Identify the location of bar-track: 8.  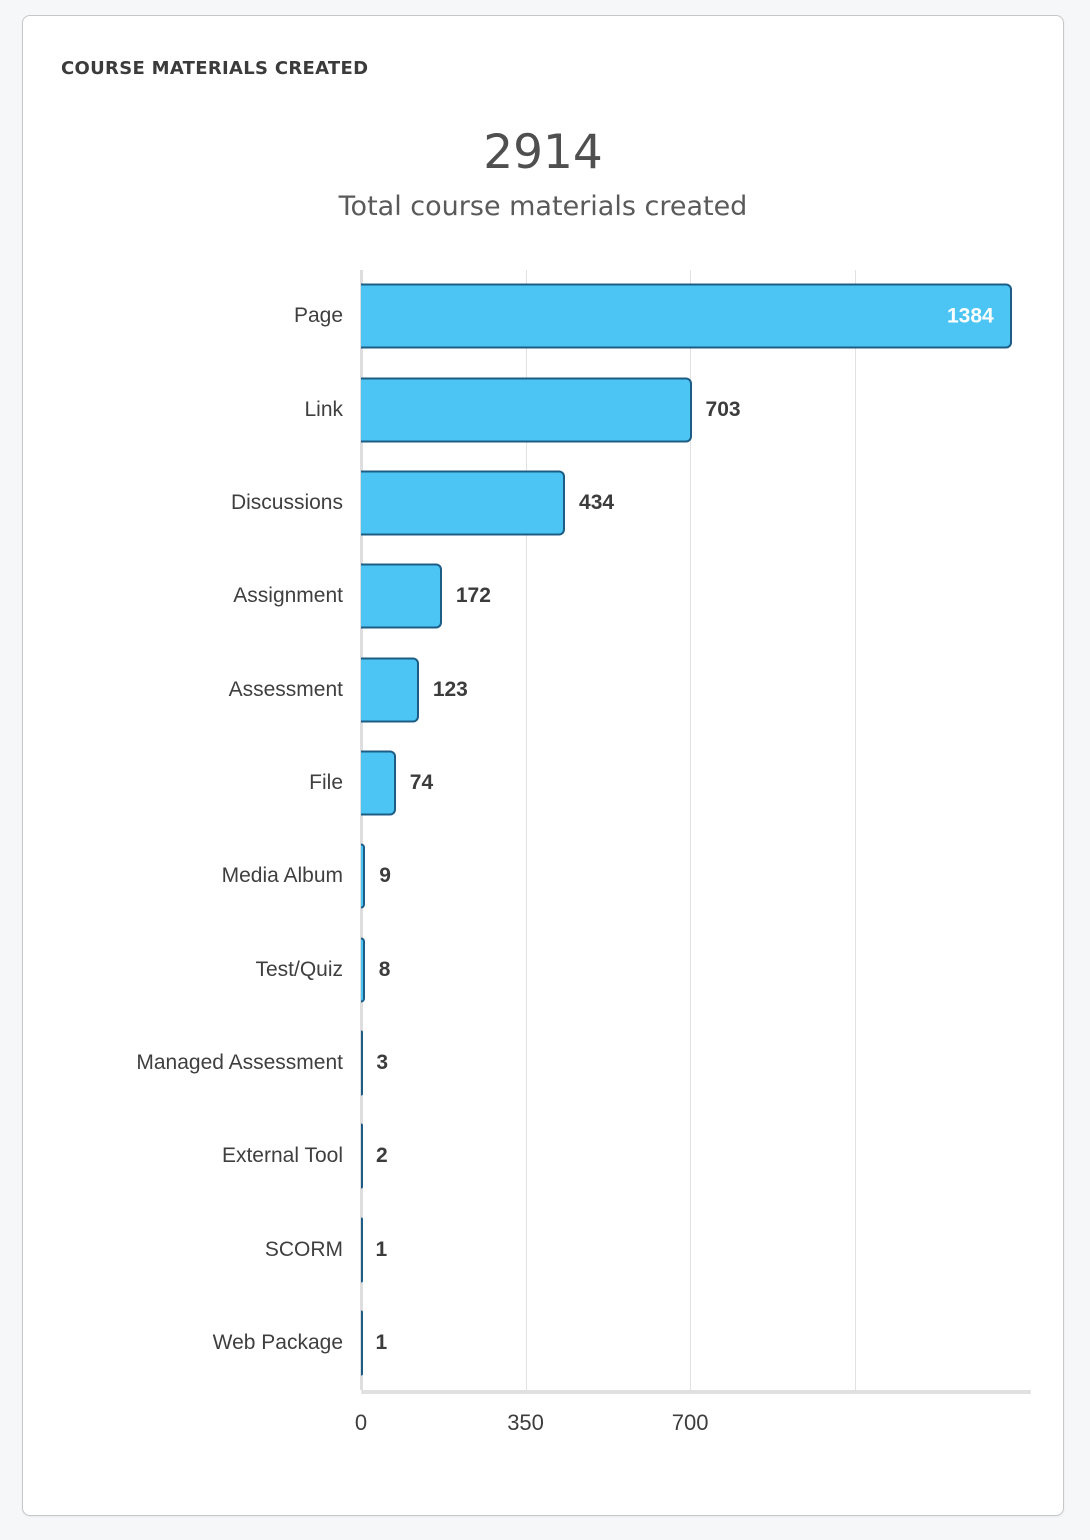
(696, 969).